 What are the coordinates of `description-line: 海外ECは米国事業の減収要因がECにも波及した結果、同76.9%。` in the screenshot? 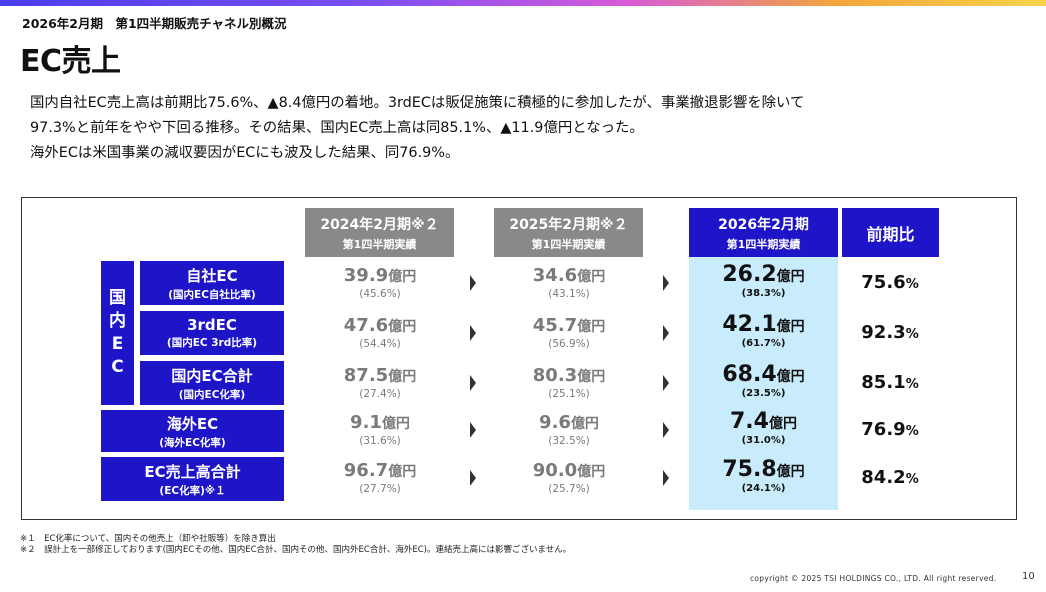 It's located at (245, 153).